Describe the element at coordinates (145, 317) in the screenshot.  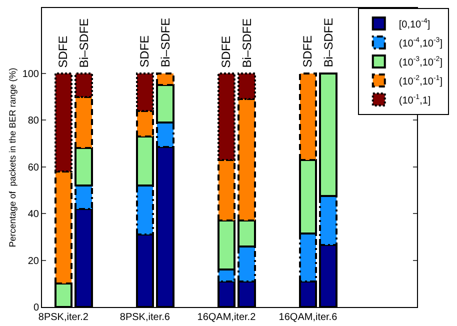
I see `x-tick-label: 8PSK,iter.6` at that location.